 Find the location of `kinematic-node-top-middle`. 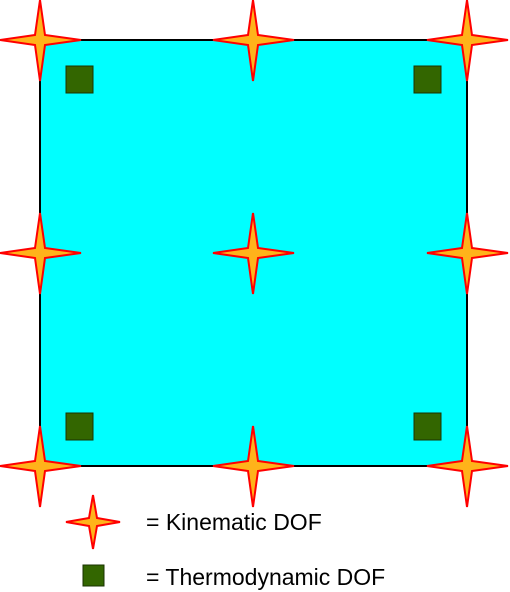

kinematic-node-top-middle is located at coordinates (253, 41).